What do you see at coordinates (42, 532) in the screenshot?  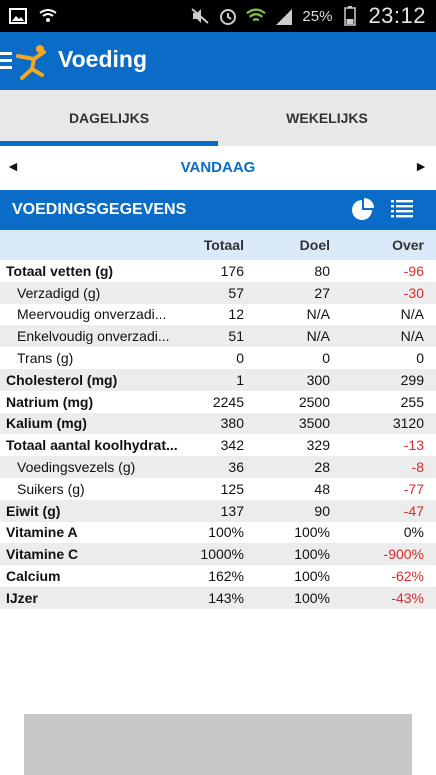 I see `row-label: Vitamine A` at bounding box center [42, 532].